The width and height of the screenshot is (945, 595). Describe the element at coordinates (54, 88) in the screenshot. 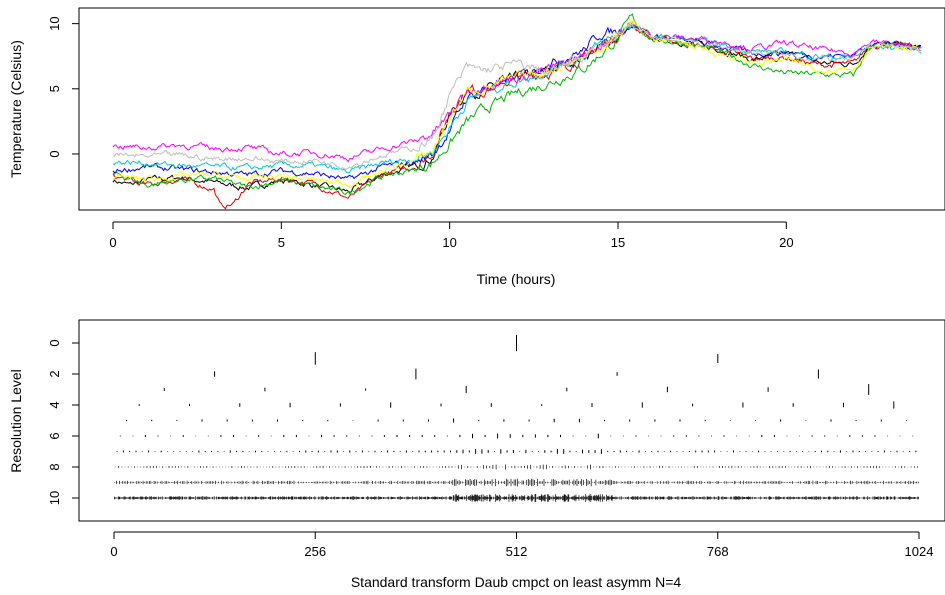

I see `temperature-y-tick-label: 5` at that location.